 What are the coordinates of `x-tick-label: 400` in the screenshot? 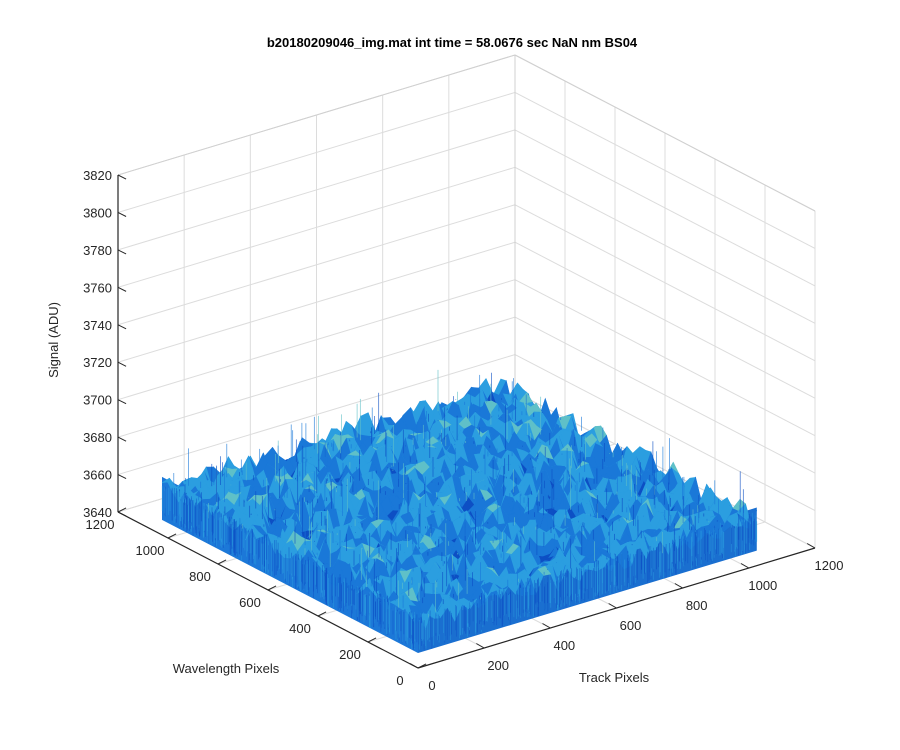 It's located at (564, 645).